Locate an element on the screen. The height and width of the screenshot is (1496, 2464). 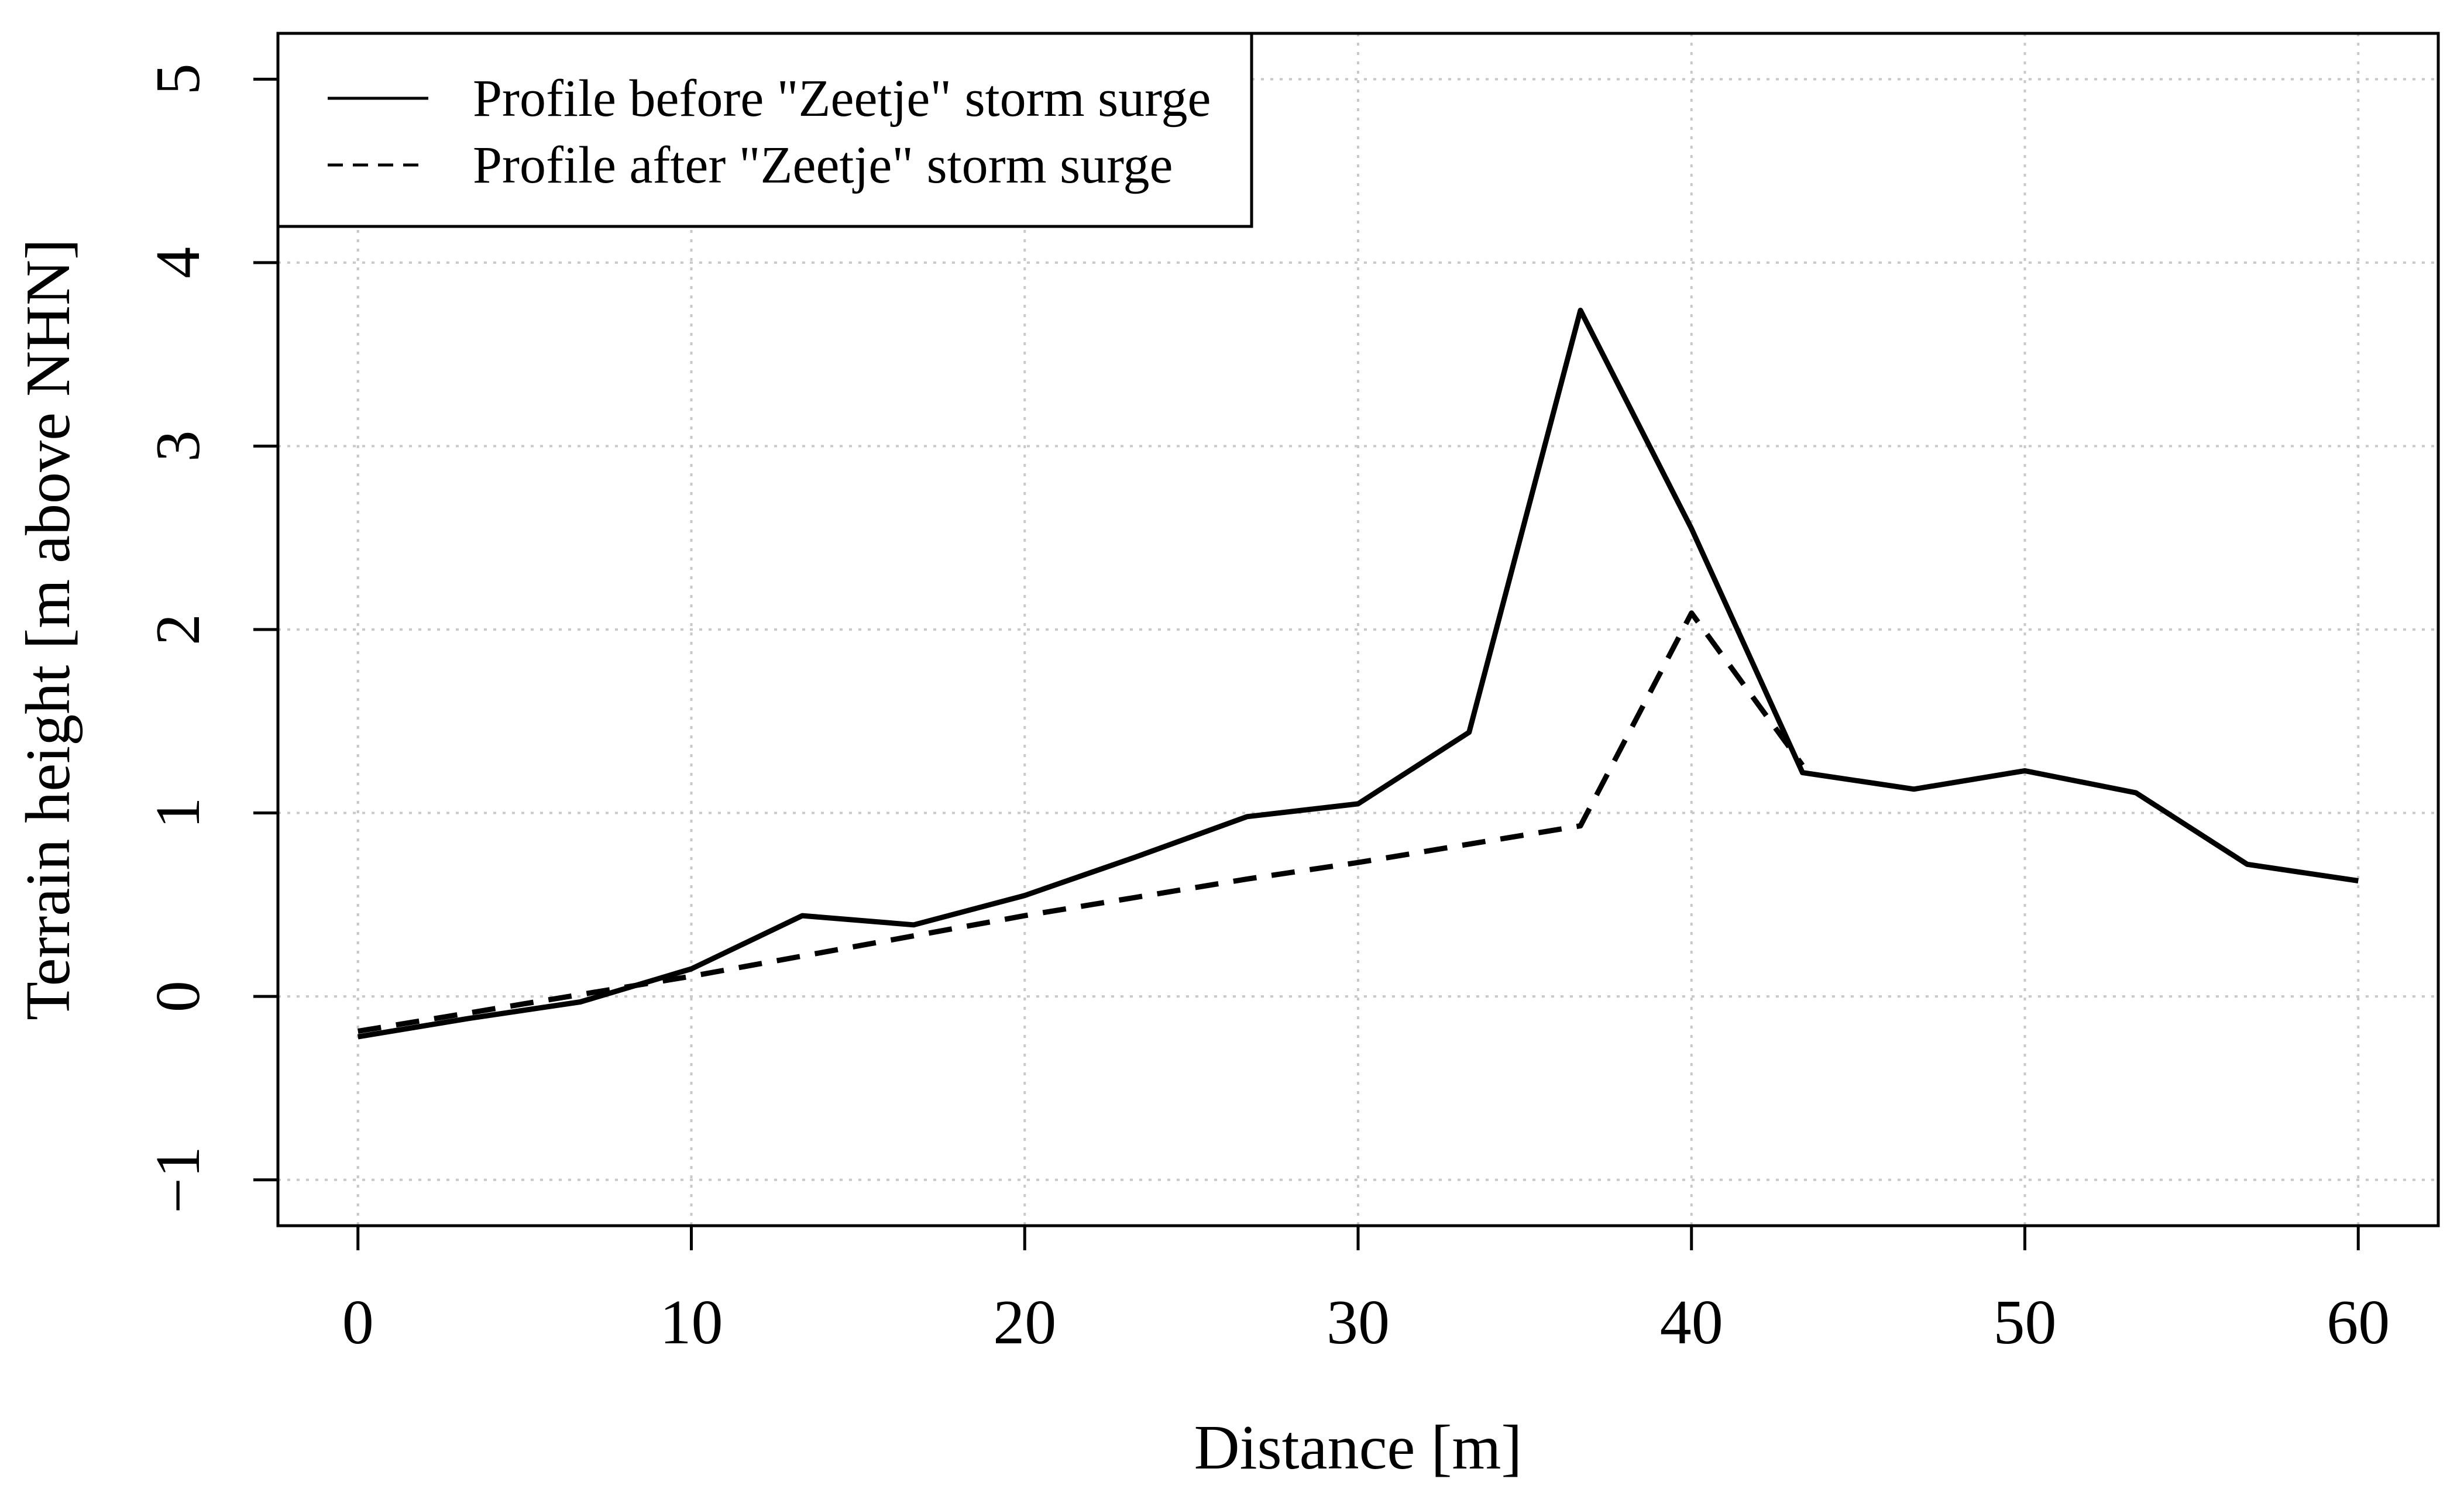
x-axis-label: Distance [m] is located at coordinates (1358, 1448).